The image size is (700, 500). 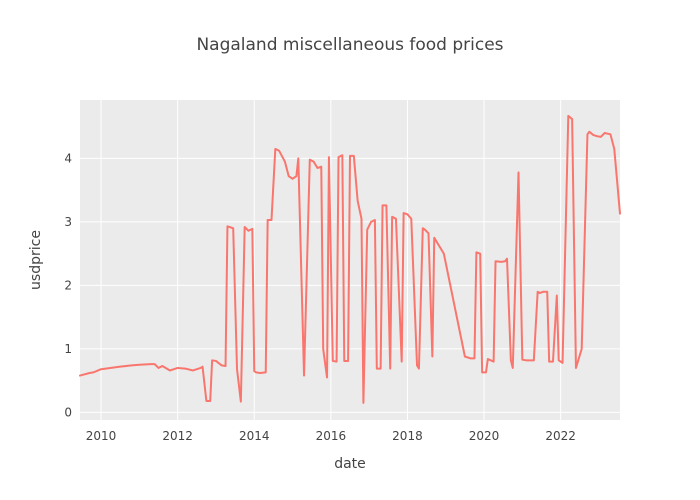 I want to click on y-axis-title: usdprice, so click(x=36, y=260).